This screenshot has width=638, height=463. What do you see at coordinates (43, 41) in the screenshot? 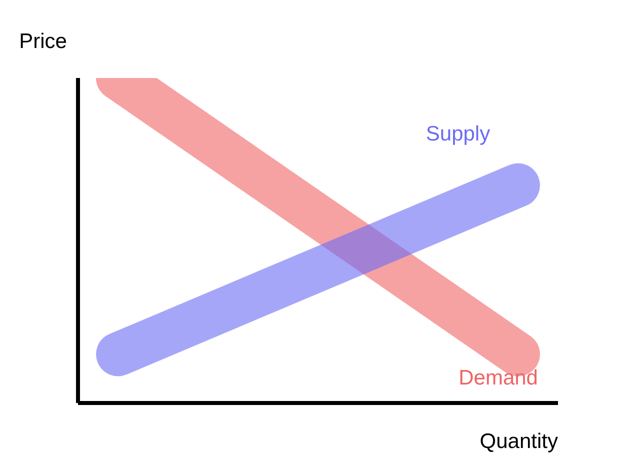
I see `y-axis-title: Price` at bounding box center [43, 41].